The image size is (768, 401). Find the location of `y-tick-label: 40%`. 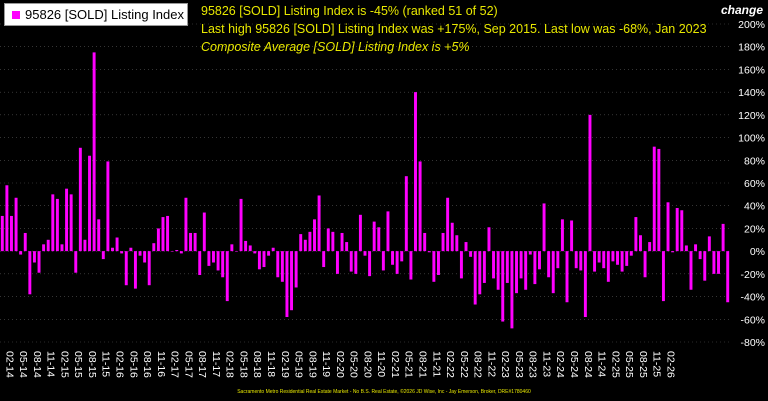

y-tick-label: 40% is located at coordinates (754, 207).